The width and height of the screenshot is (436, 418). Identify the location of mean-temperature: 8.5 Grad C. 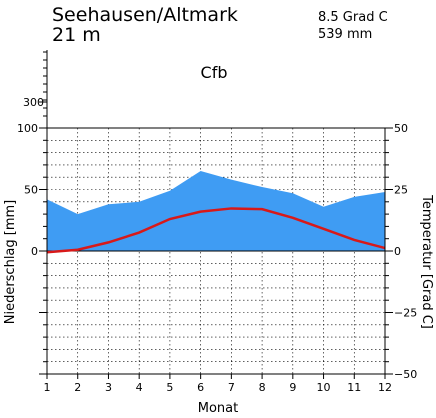
(353, 17).